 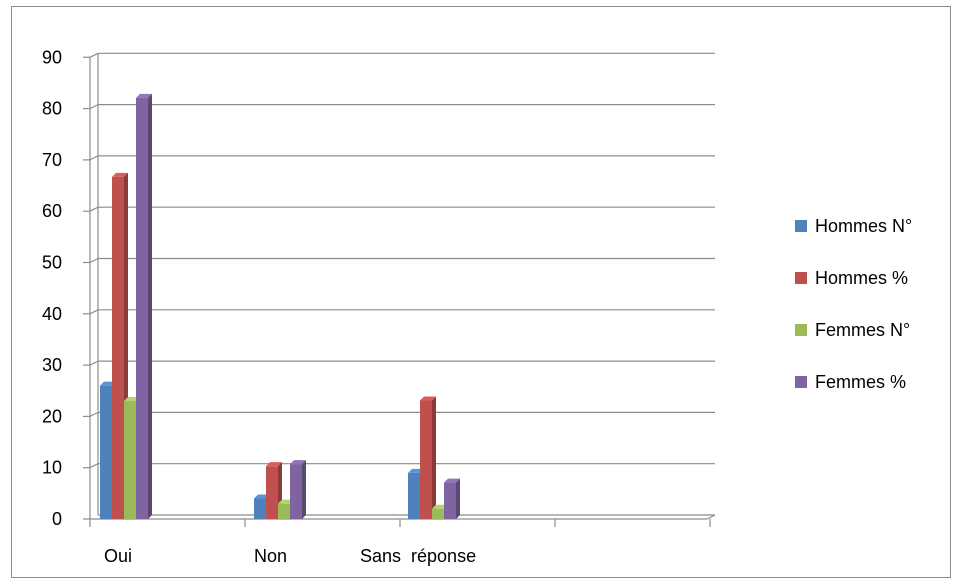 I want to click on y-tick-label: 30, so click(x=52, y=365).